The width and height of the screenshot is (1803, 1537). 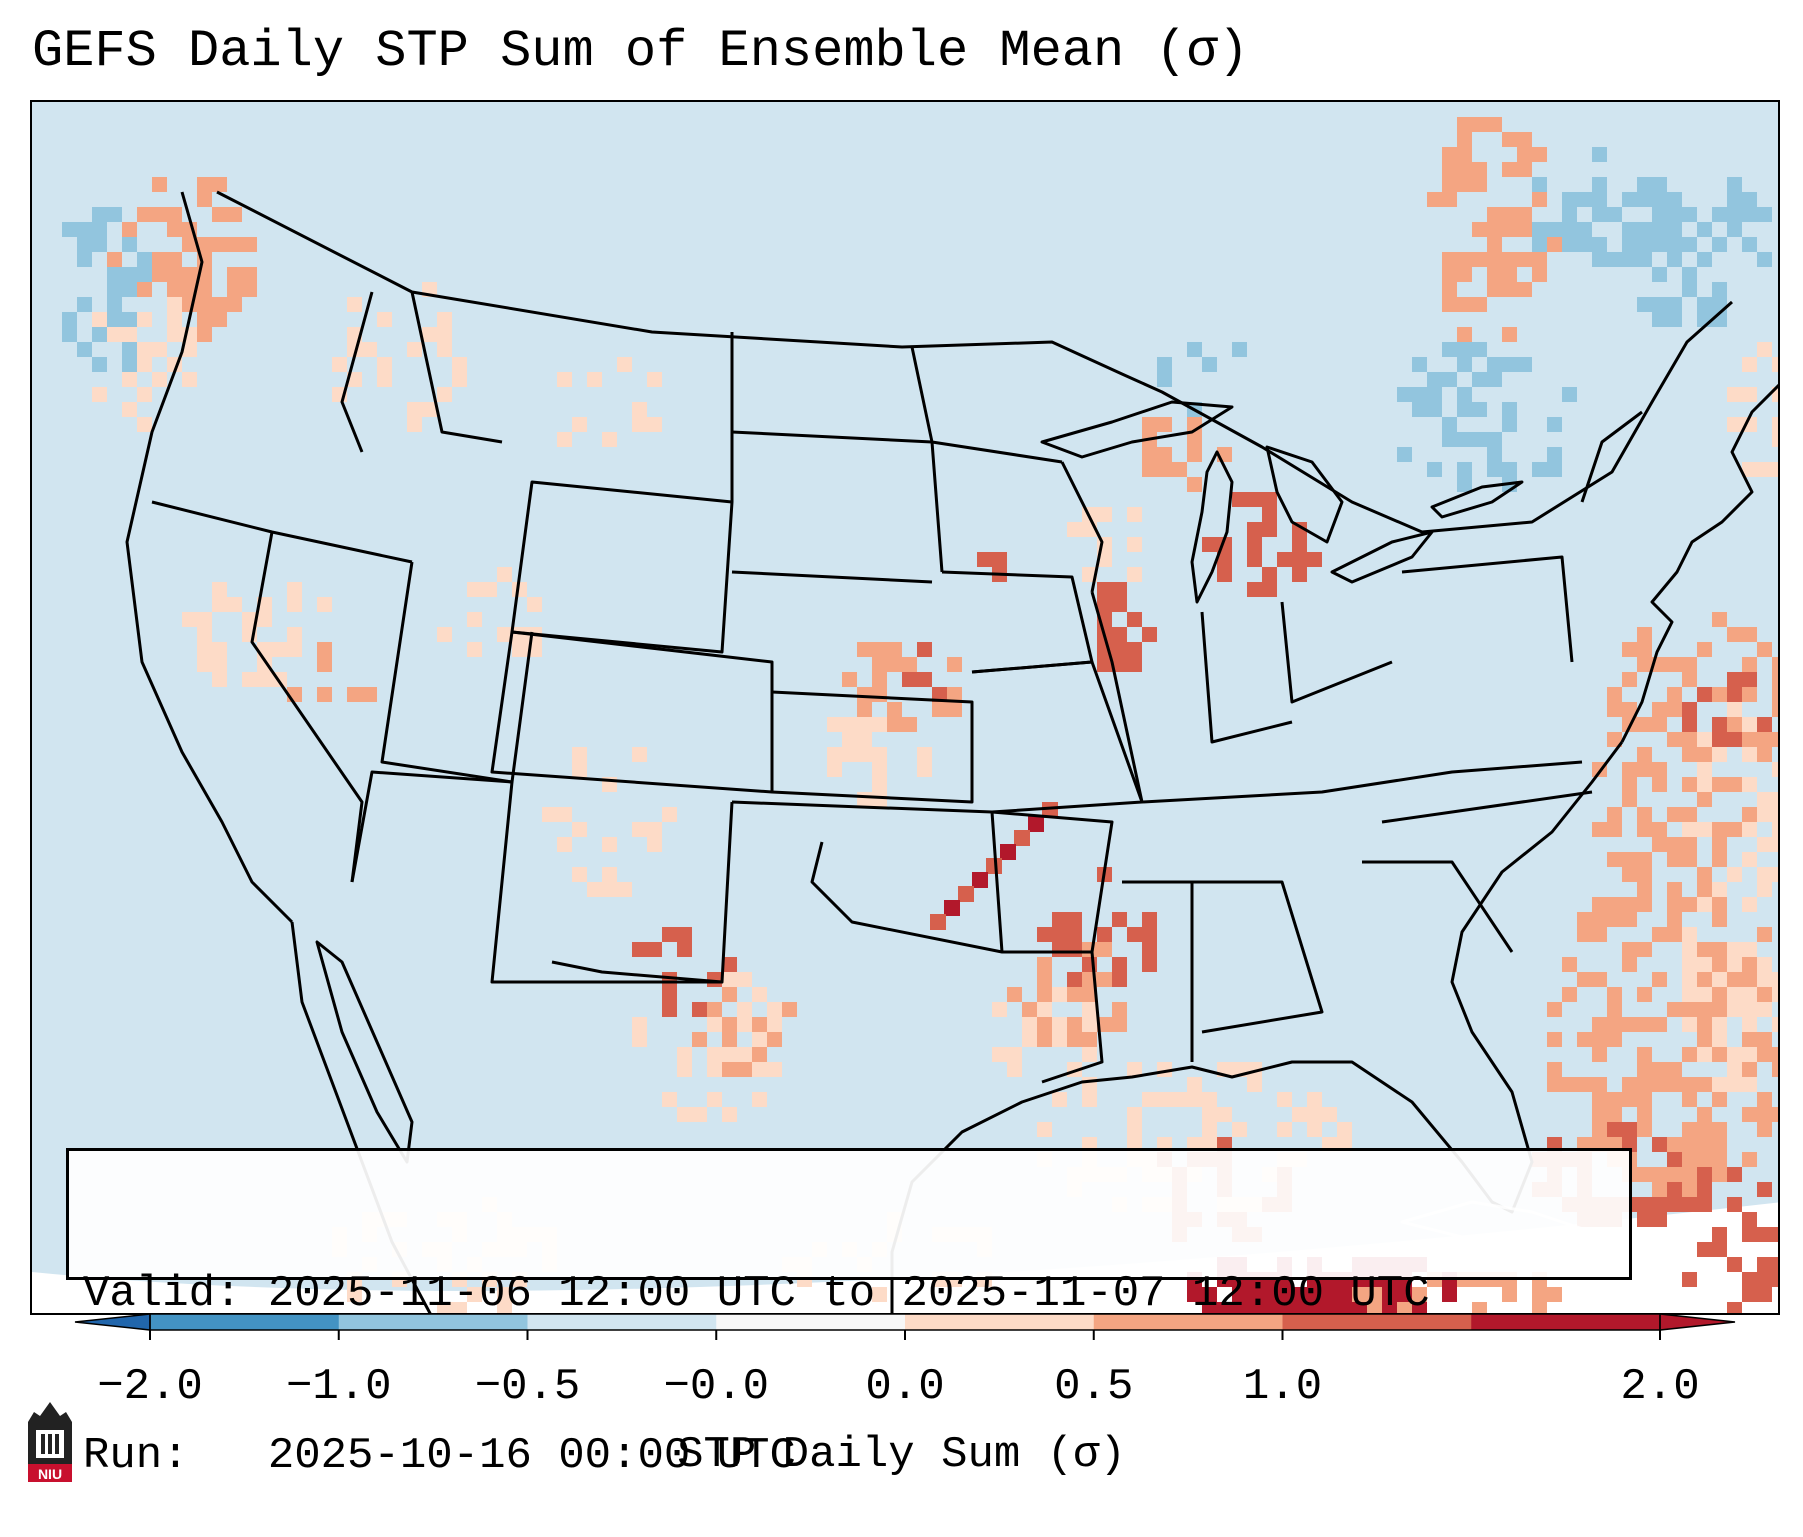 I want to click on state-border-pa-ny, so click(x=1487, y=609).